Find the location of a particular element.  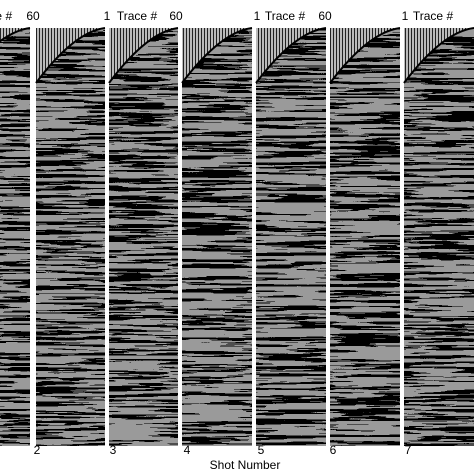

shot-number: 7 is located at coordinates (408, 450).